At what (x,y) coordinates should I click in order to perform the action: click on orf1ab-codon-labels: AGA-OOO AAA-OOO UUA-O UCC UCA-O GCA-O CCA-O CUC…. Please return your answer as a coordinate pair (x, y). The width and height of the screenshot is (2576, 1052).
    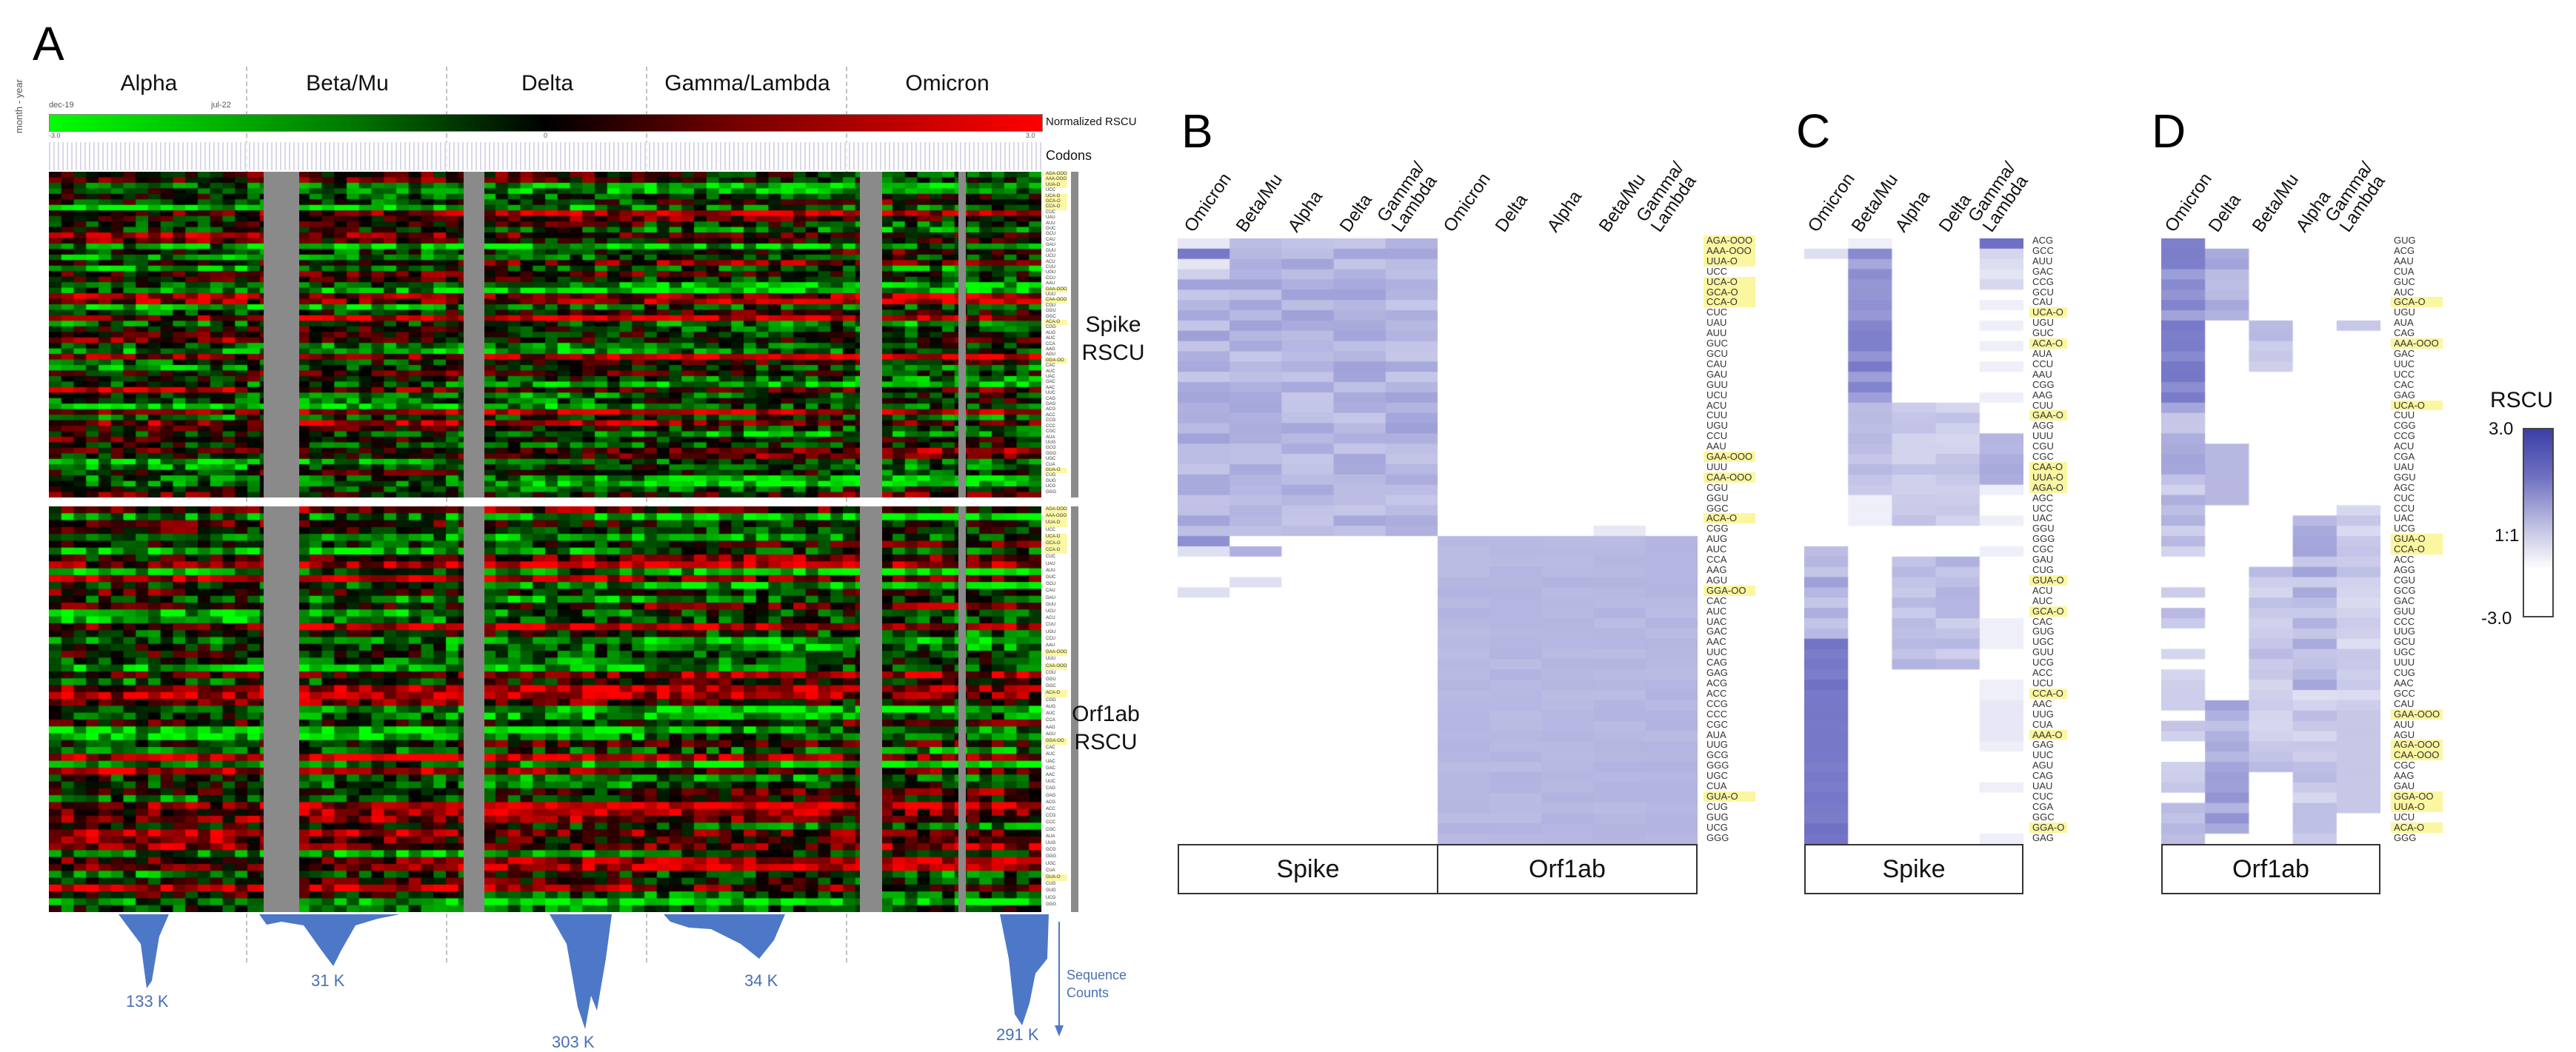
    Looking at the image, I should click on (1055, 707).